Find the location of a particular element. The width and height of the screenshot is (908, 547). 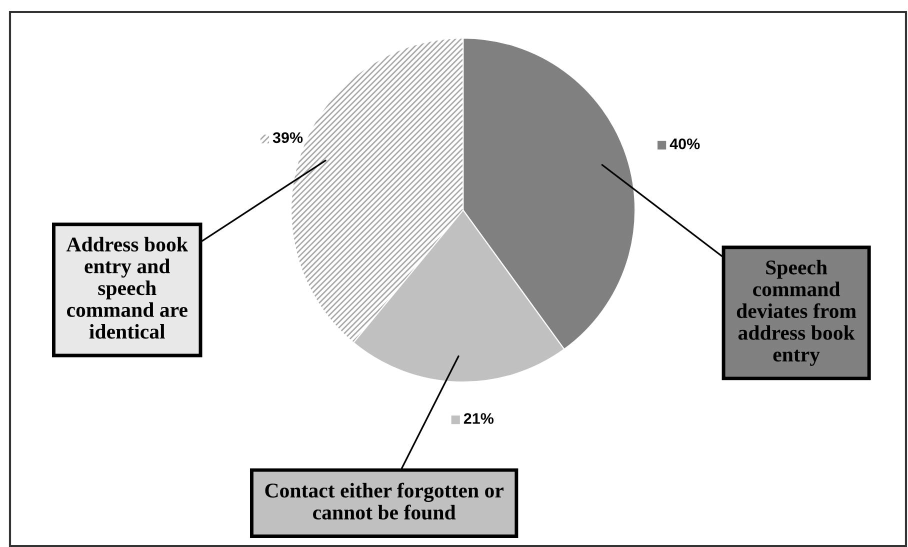

slice-label: Contact either forgotten or cannot be found is located at coordinates (384, 501).